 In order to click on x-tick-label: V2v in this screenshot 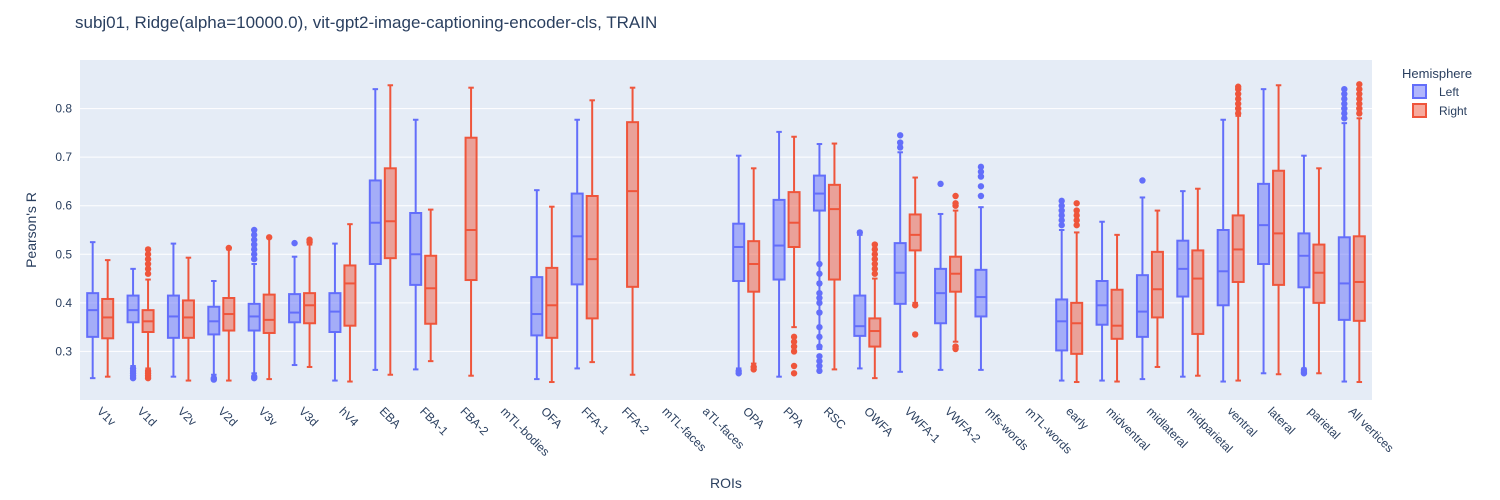, I will do `click(187, 416)`.